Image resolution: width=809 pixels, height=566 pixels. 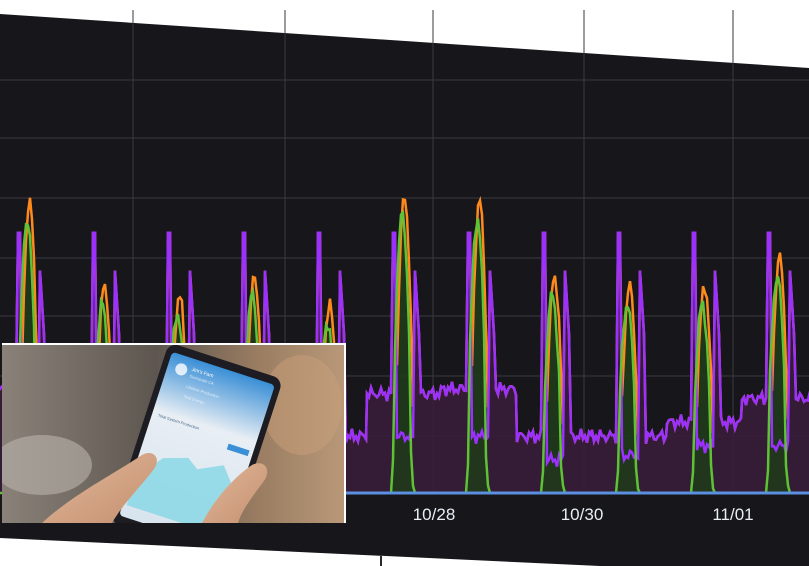 I want to click on app-stat-text: Total Energy, so click(x=193, y=399).